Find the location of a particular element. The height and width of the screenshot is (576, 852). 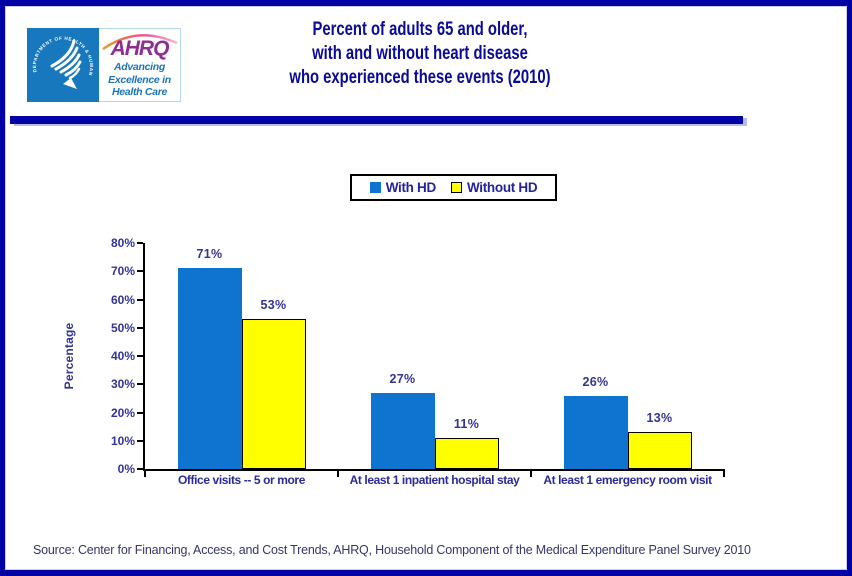

legend-label: With HD is located at coordinates (411, 187).